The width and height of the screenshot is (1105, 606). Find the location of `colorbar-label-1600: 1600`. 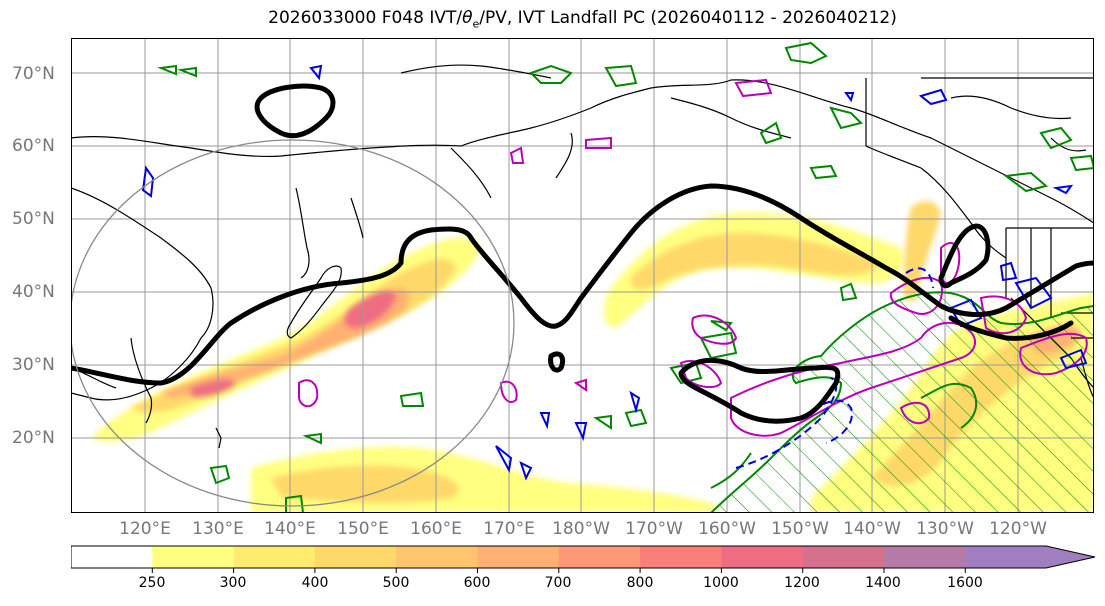

colorbar-label-1600: 1600 is located at coordinates (965, 583).